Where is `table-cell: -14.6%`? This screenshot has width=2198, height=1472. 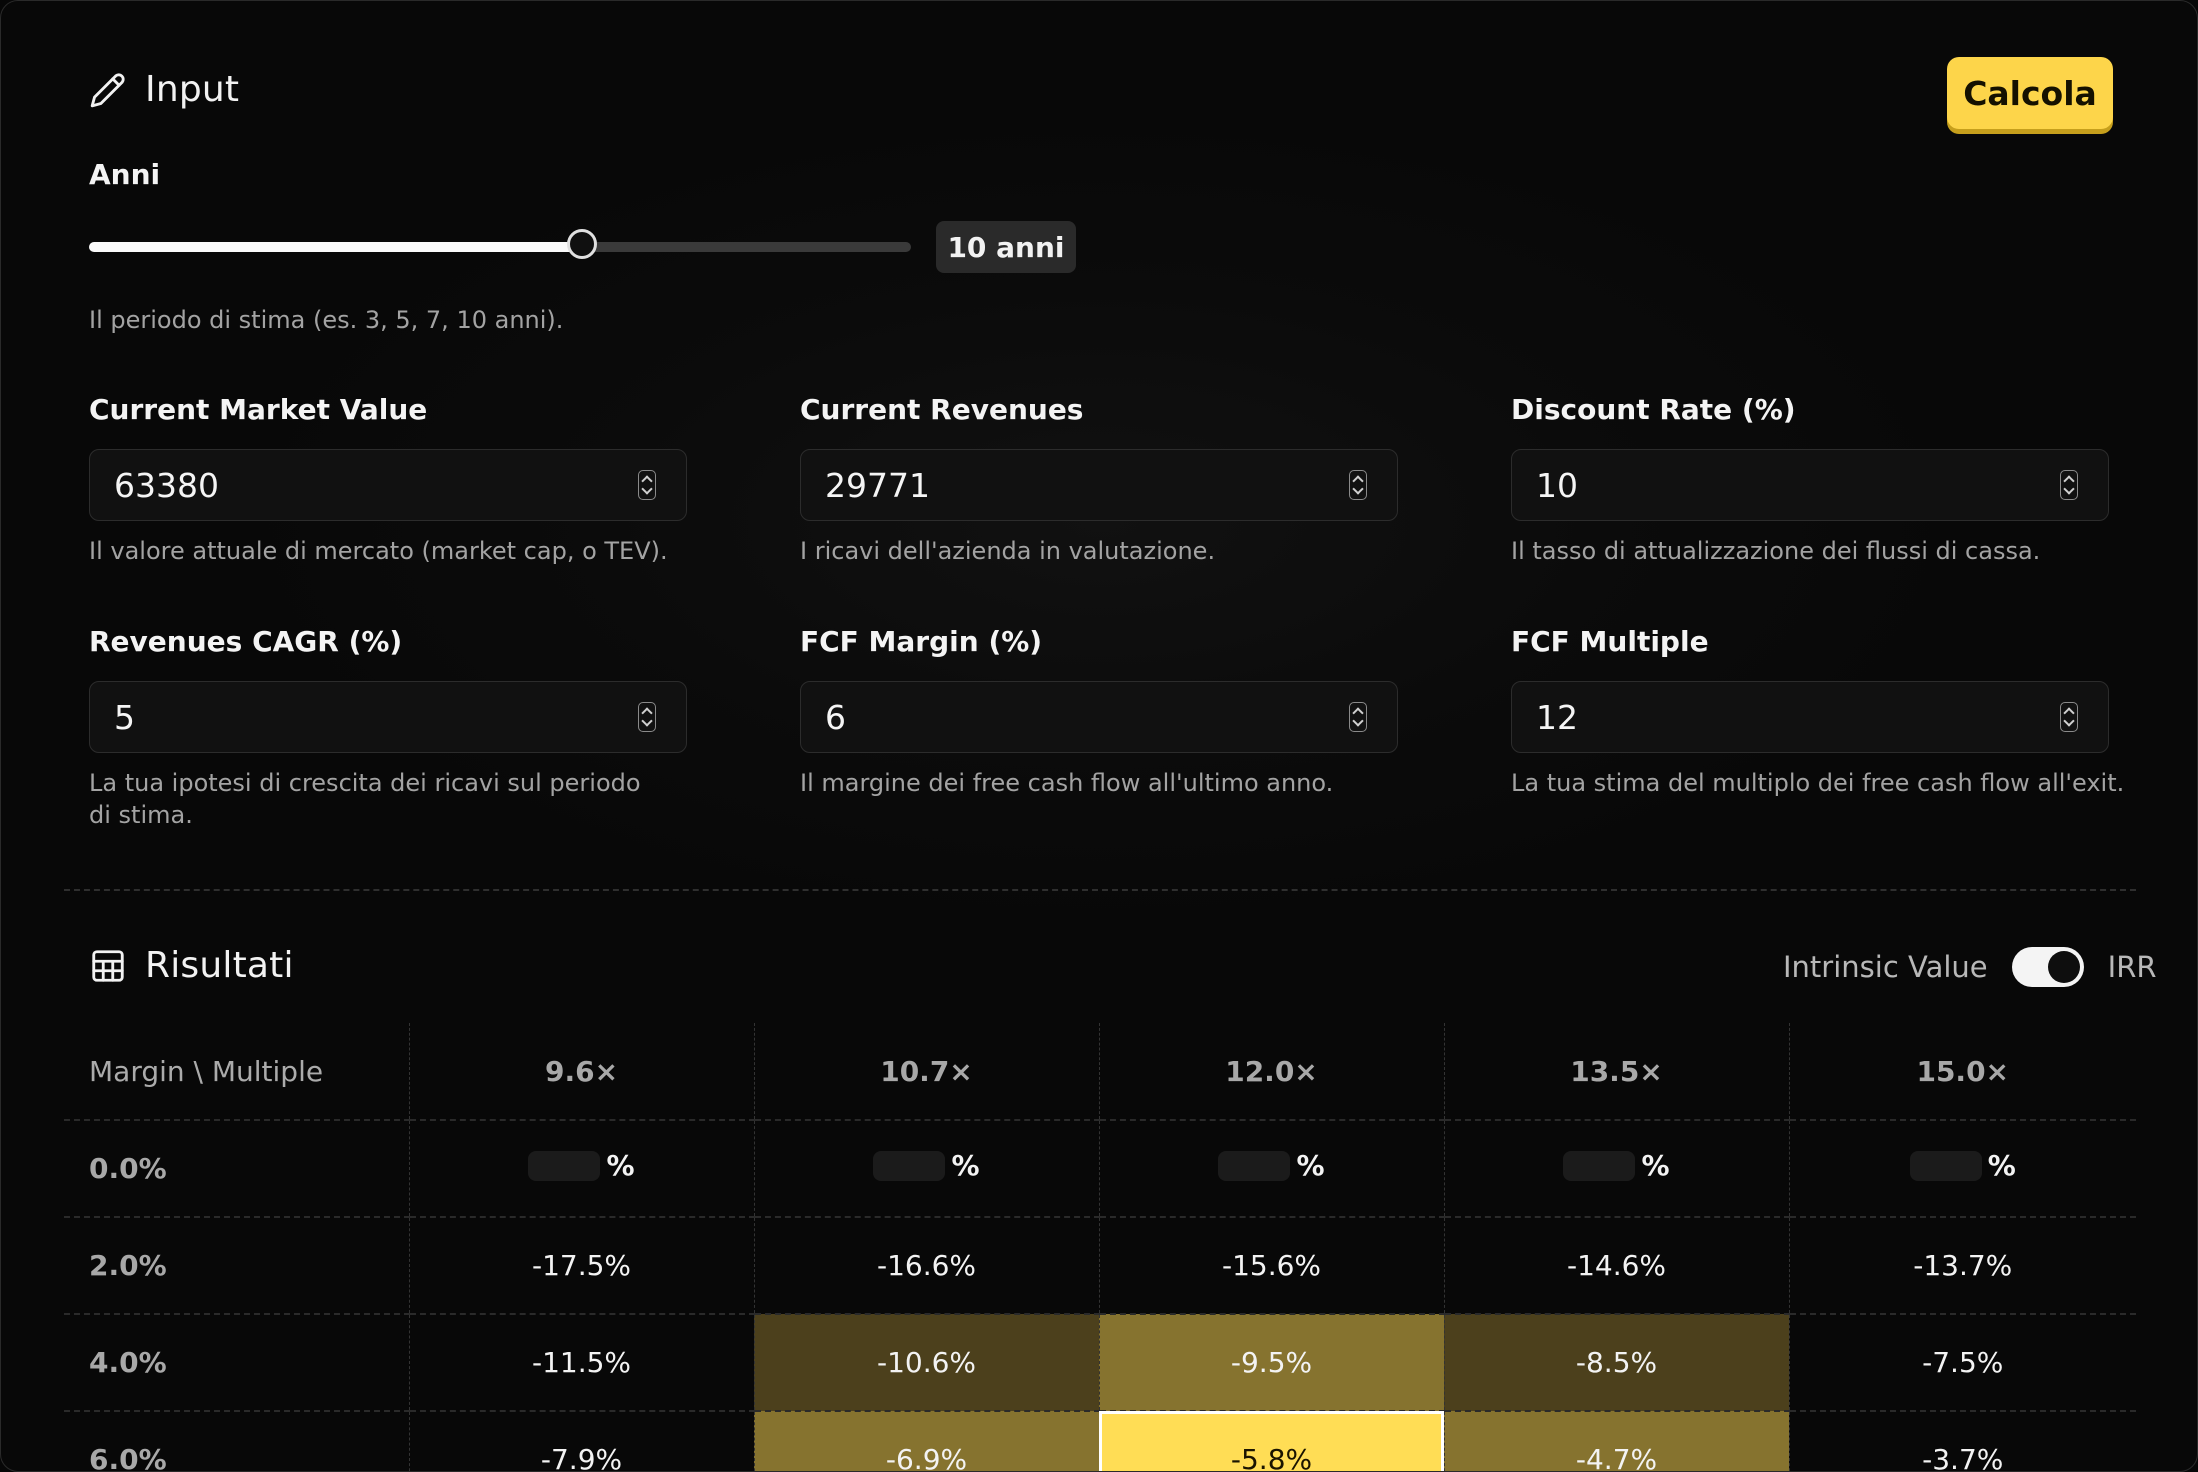
table-cell: -14.6% is located at coordinates (1617, 1266).